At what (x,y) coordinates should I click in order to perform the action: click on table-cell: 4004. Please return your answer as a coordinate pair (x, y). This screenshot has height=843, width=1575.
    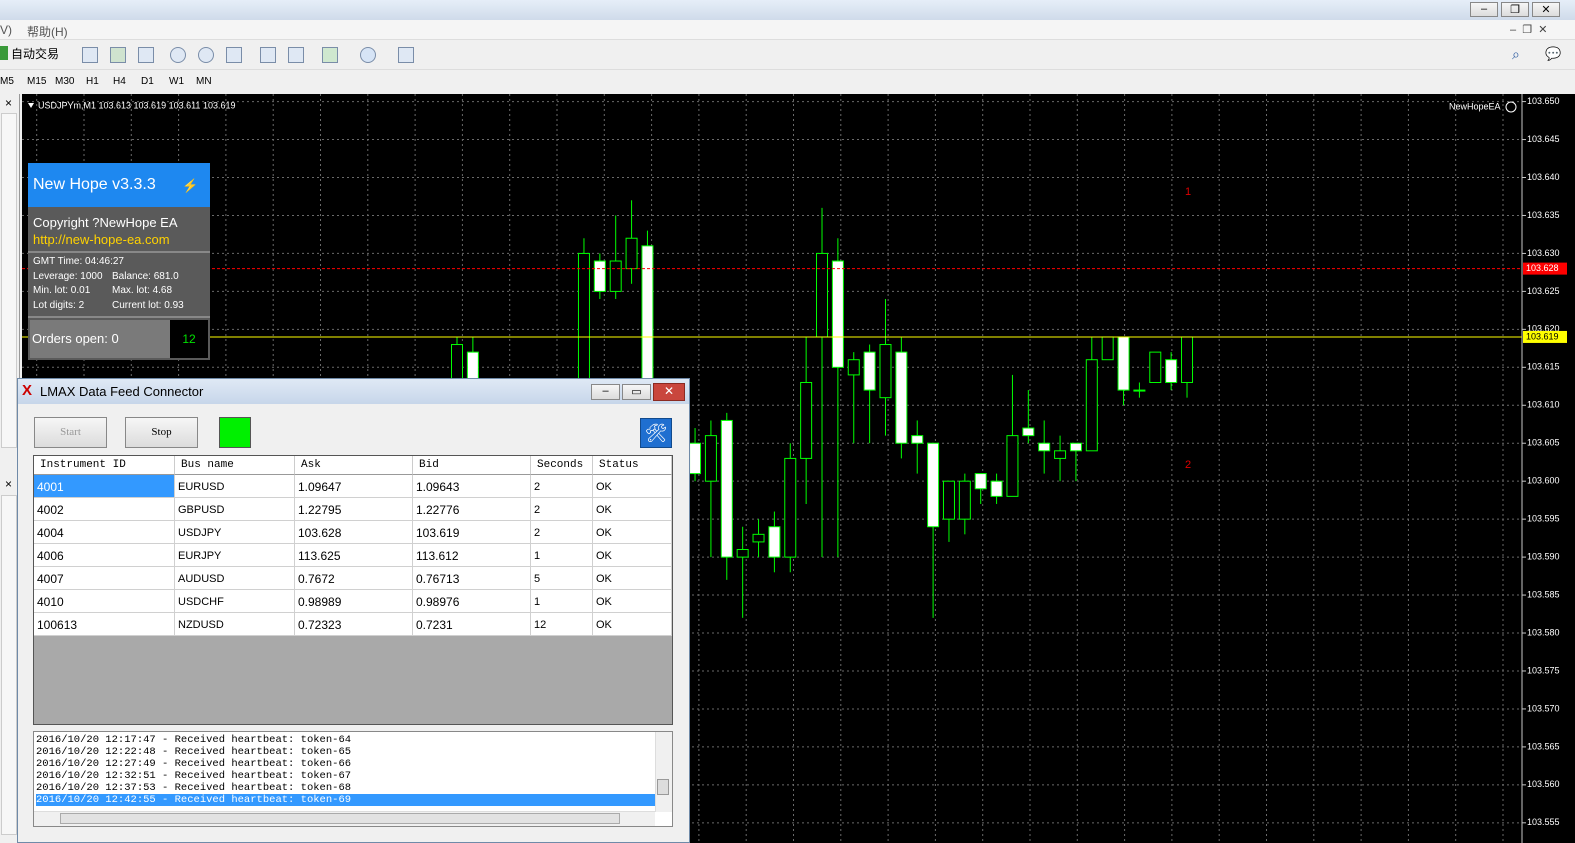
    Looking at the image, I should click on (104, 532).